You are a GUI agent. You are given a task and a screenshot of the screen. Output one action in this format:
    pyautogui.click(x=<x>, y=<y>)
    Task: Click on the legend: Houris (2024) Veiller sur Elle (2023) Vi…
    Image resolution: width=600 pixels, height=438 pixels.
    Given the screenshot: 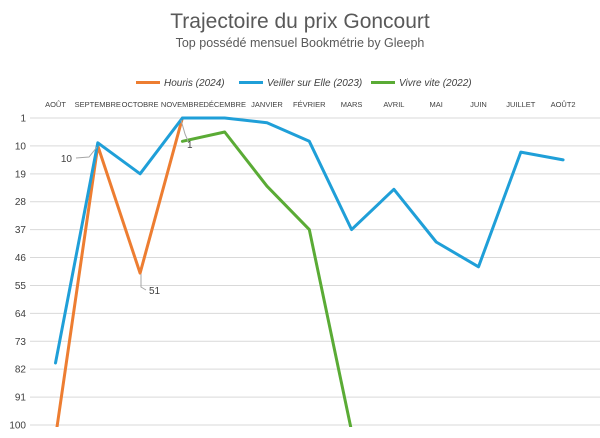 What is the action you would take?
    pyautogui.click(x=304, y=83)
    